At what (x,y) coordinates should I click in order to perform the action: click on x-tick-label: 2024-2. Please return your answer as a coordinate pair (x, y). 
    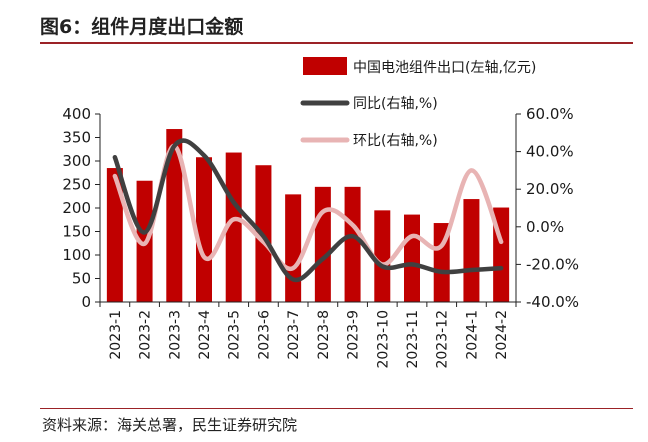
    Looking at the image, I should click on (502, 335).